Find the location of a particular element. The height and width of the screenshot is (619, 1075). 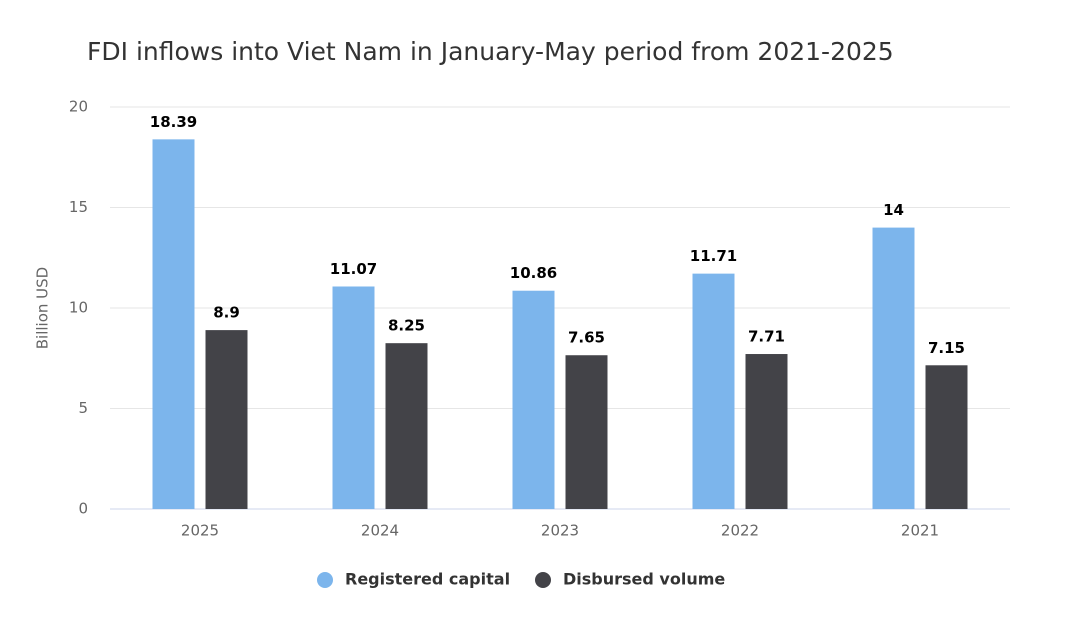

data-label: 7.65 is located at coordinates (586, 338).